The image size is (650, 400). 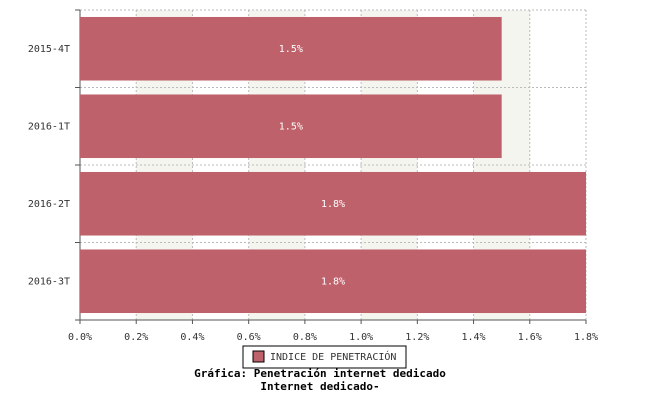 What do you see at coordinates (319, 386) in the screenshot?
I see `chart-subtitle: Internet dedicado-` at bounding box center [319, 386].